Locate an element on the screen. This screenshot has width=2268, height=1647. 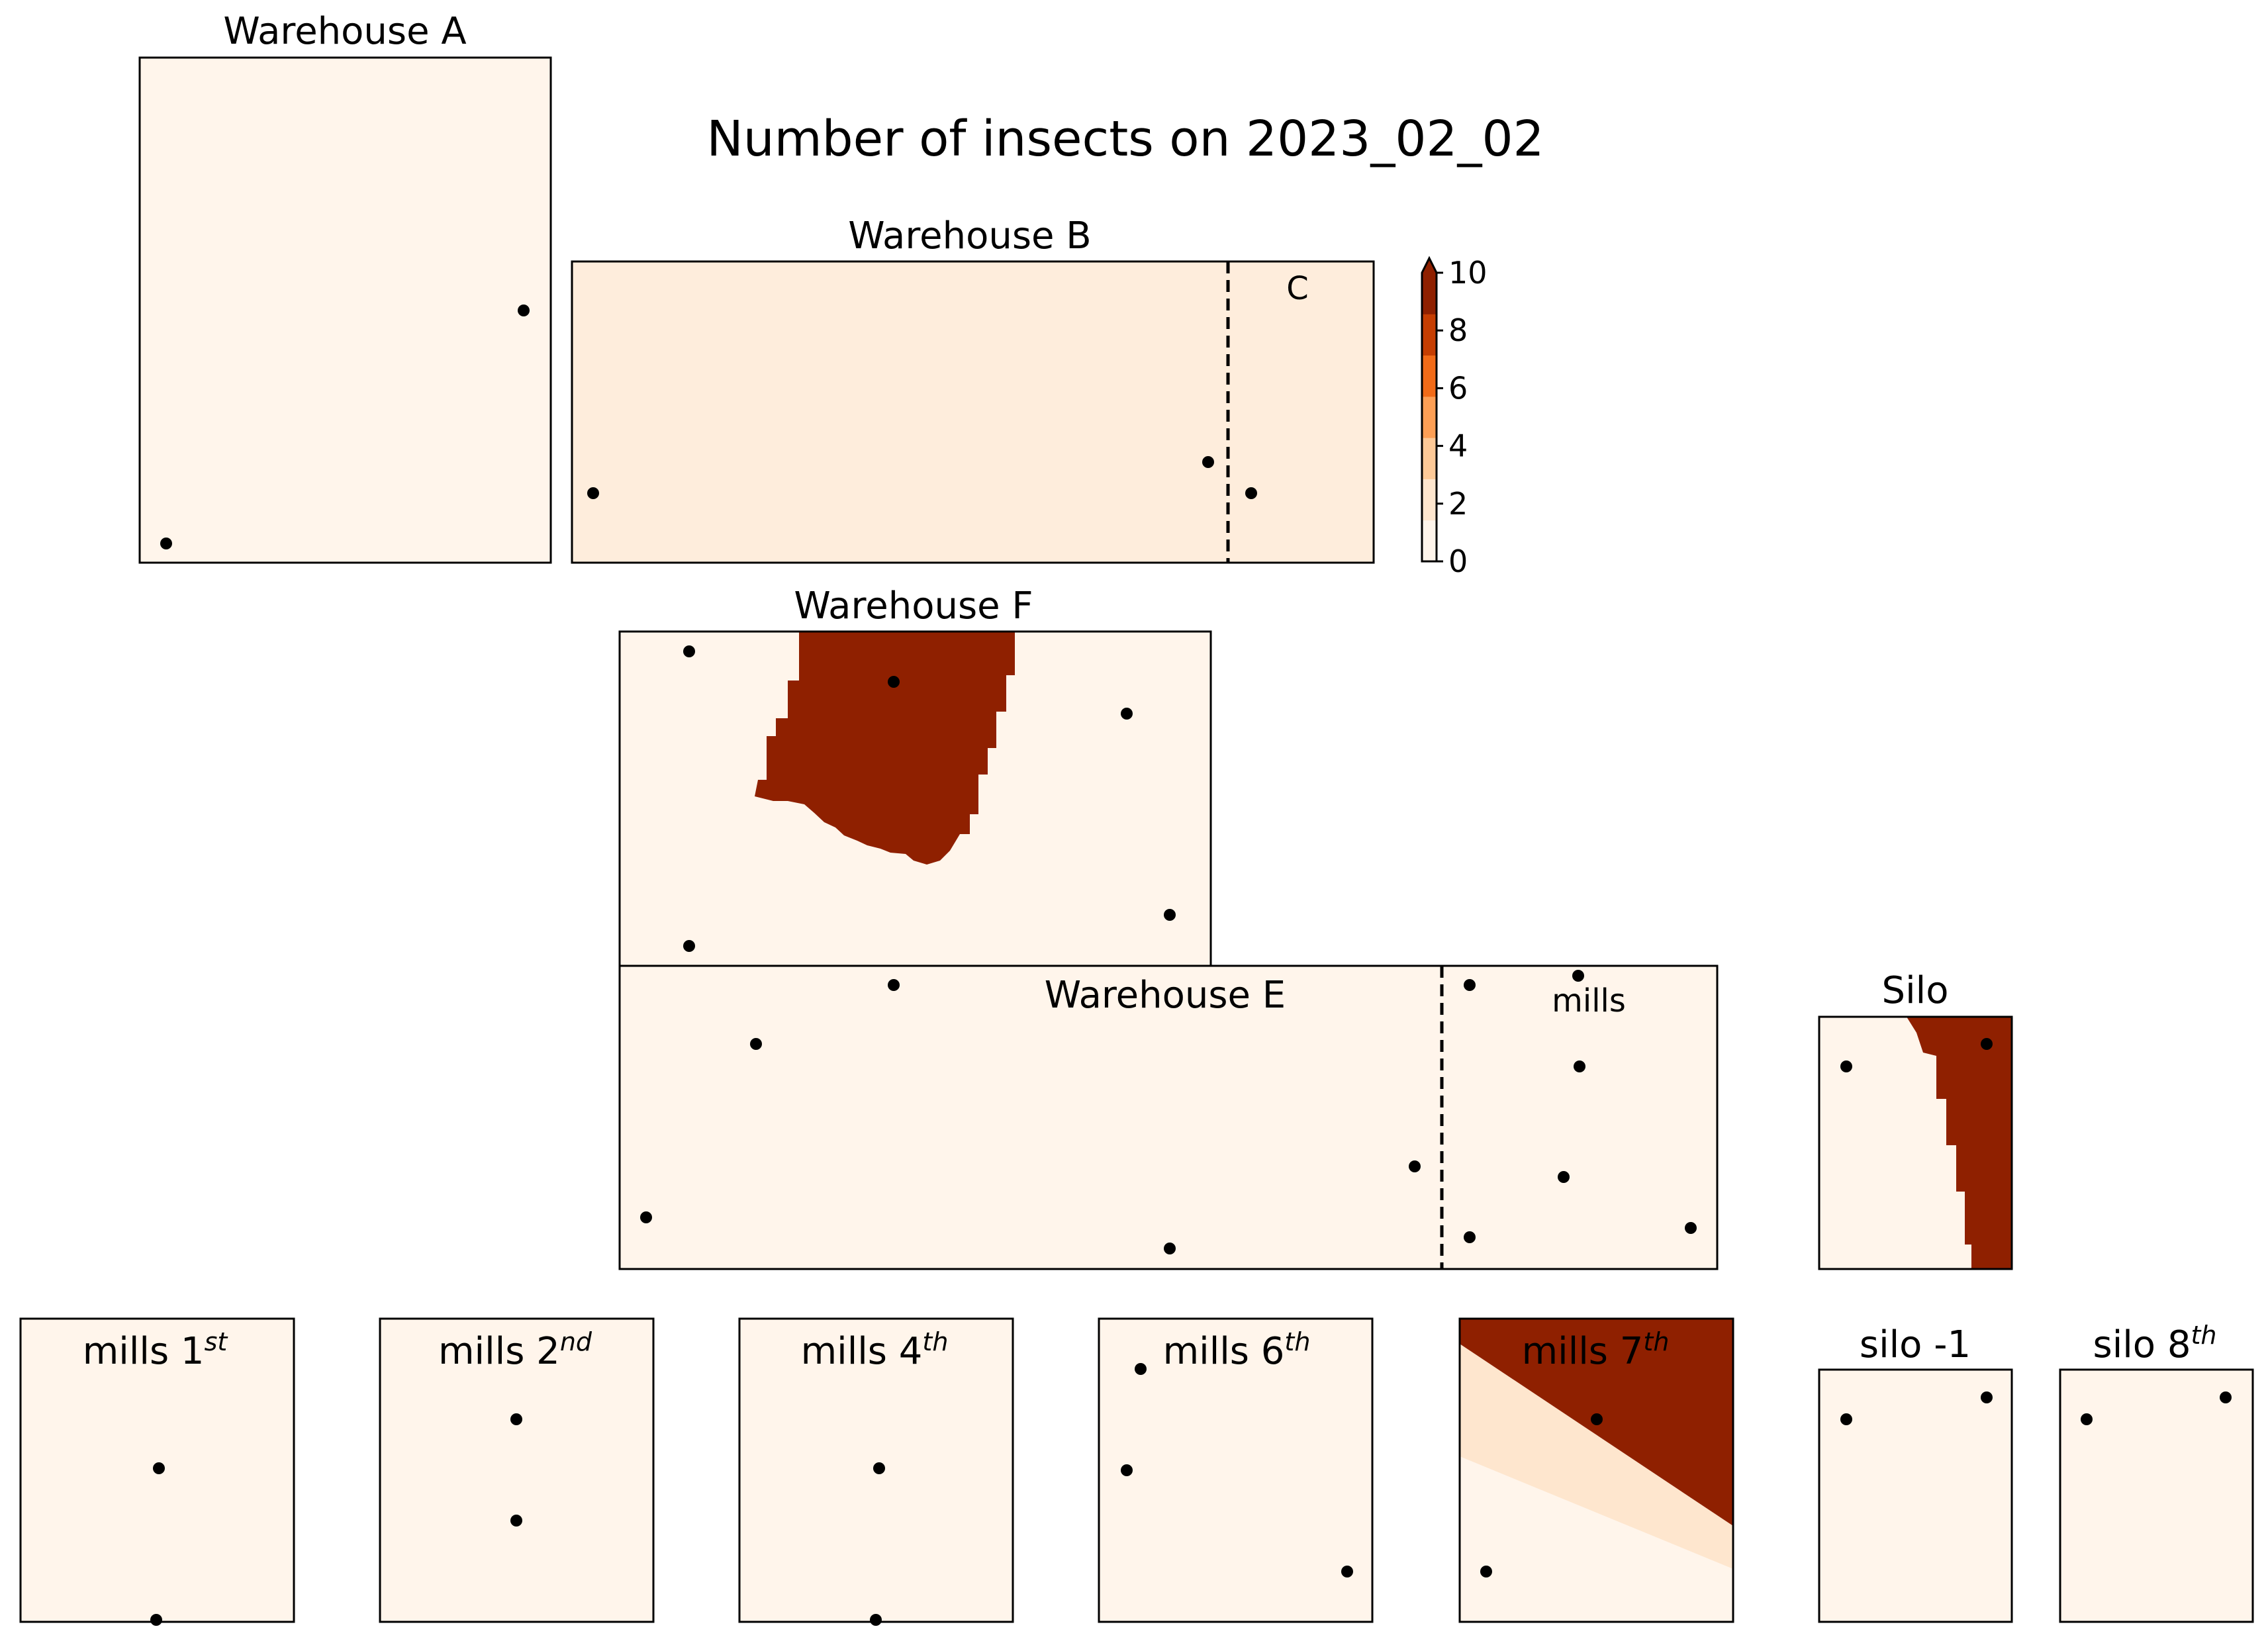
warehouse-e-frame is located at coordinates (1169, 1117).